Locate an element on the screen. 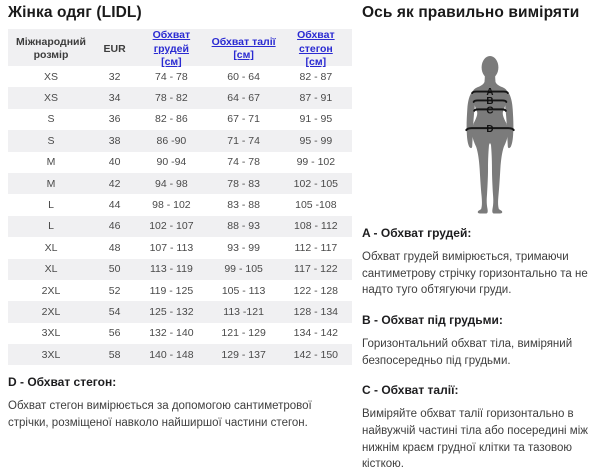  table-cell: 58 is located at coordinates (114, 354).